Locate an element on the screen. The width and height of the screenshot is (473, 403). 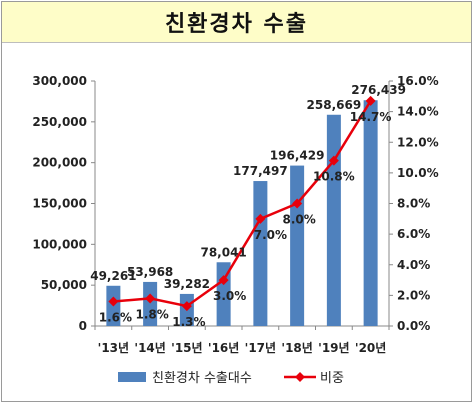
right-y-tick-label: 10.0% is located at coordinates (418, 173).